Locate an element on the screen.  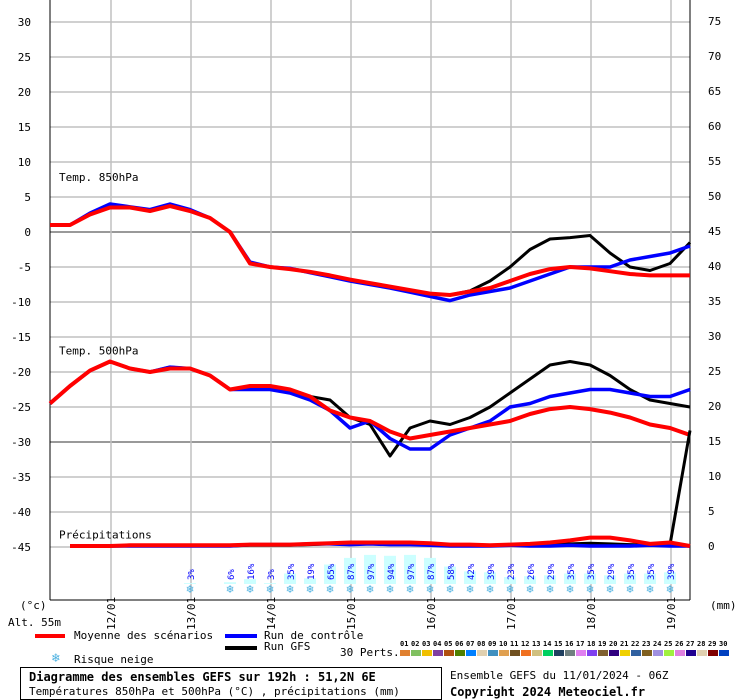
precip-gfs-line is located at coordinates (381, 489).